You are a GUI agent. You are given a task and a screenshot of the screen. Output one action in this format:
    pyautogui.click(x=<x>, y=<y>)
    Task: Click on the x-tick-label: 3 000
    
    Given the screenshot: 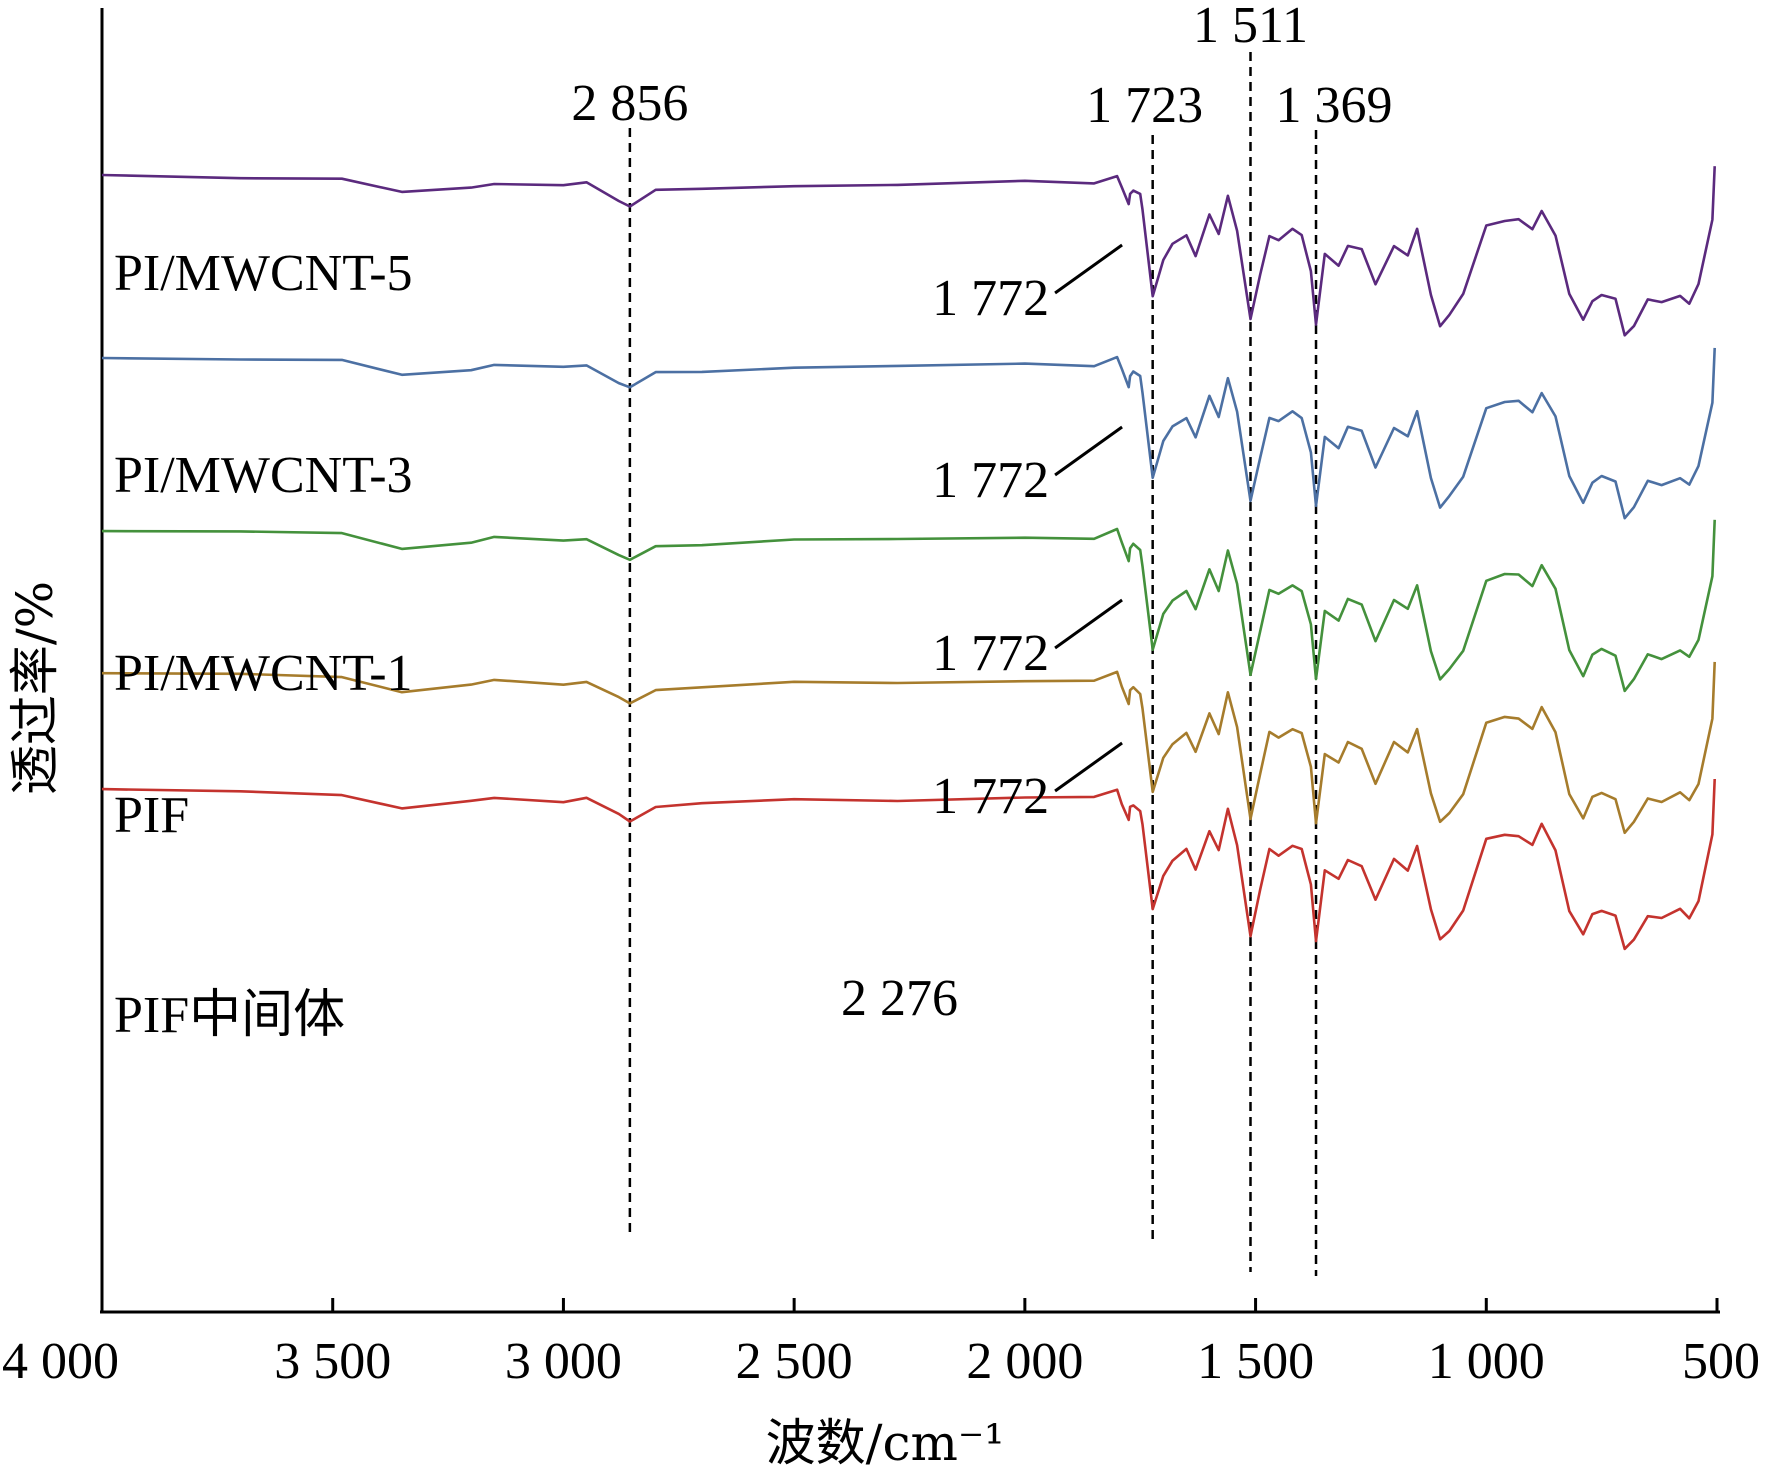 What is the action you would take?
    pyautogui.click(x=563, y=1361)
    